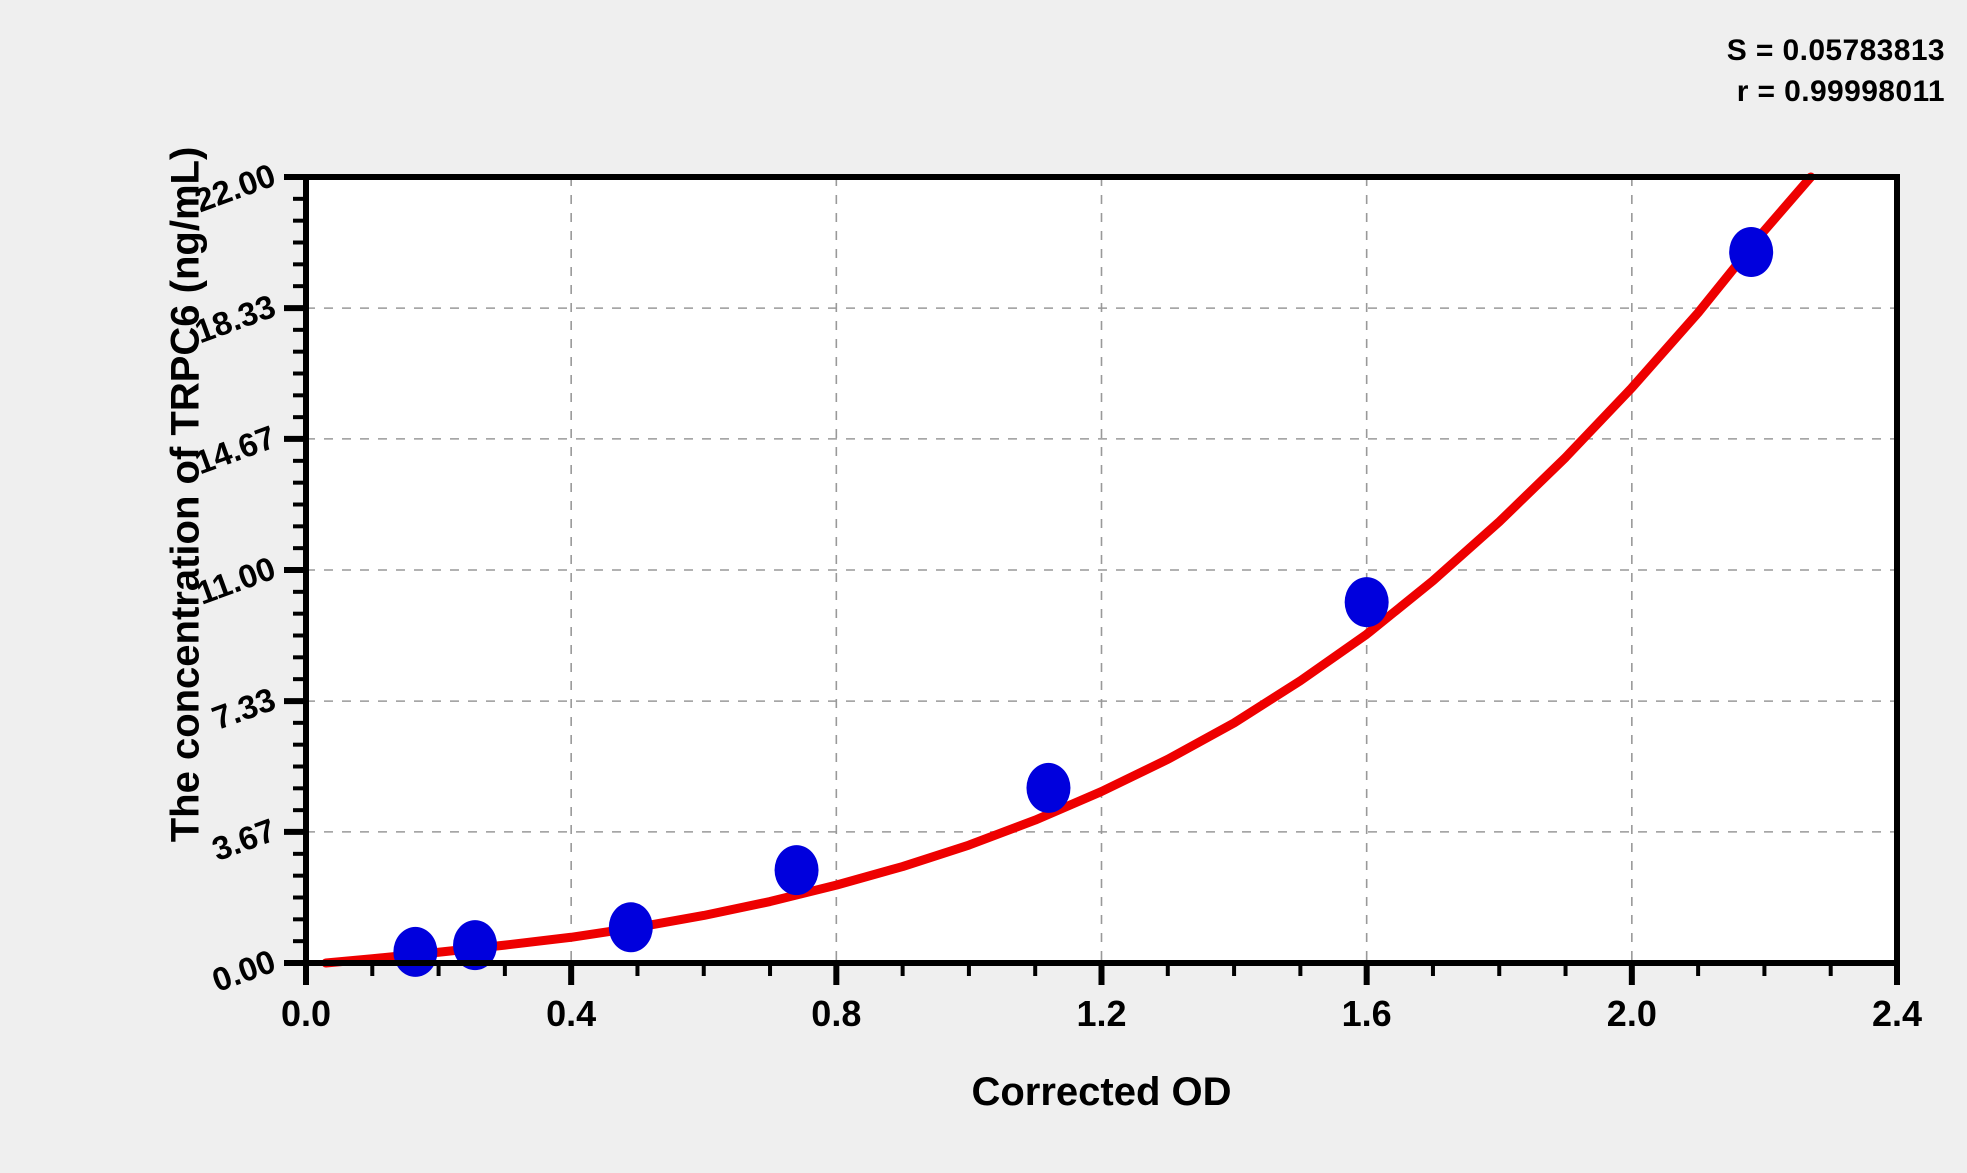 Image resolution: width=1967 pixels, height=1173 pixels. Describe the element at coordinates (1897, 1013) in the screenshot. I see `x-tick-label: 2.4` at that location.